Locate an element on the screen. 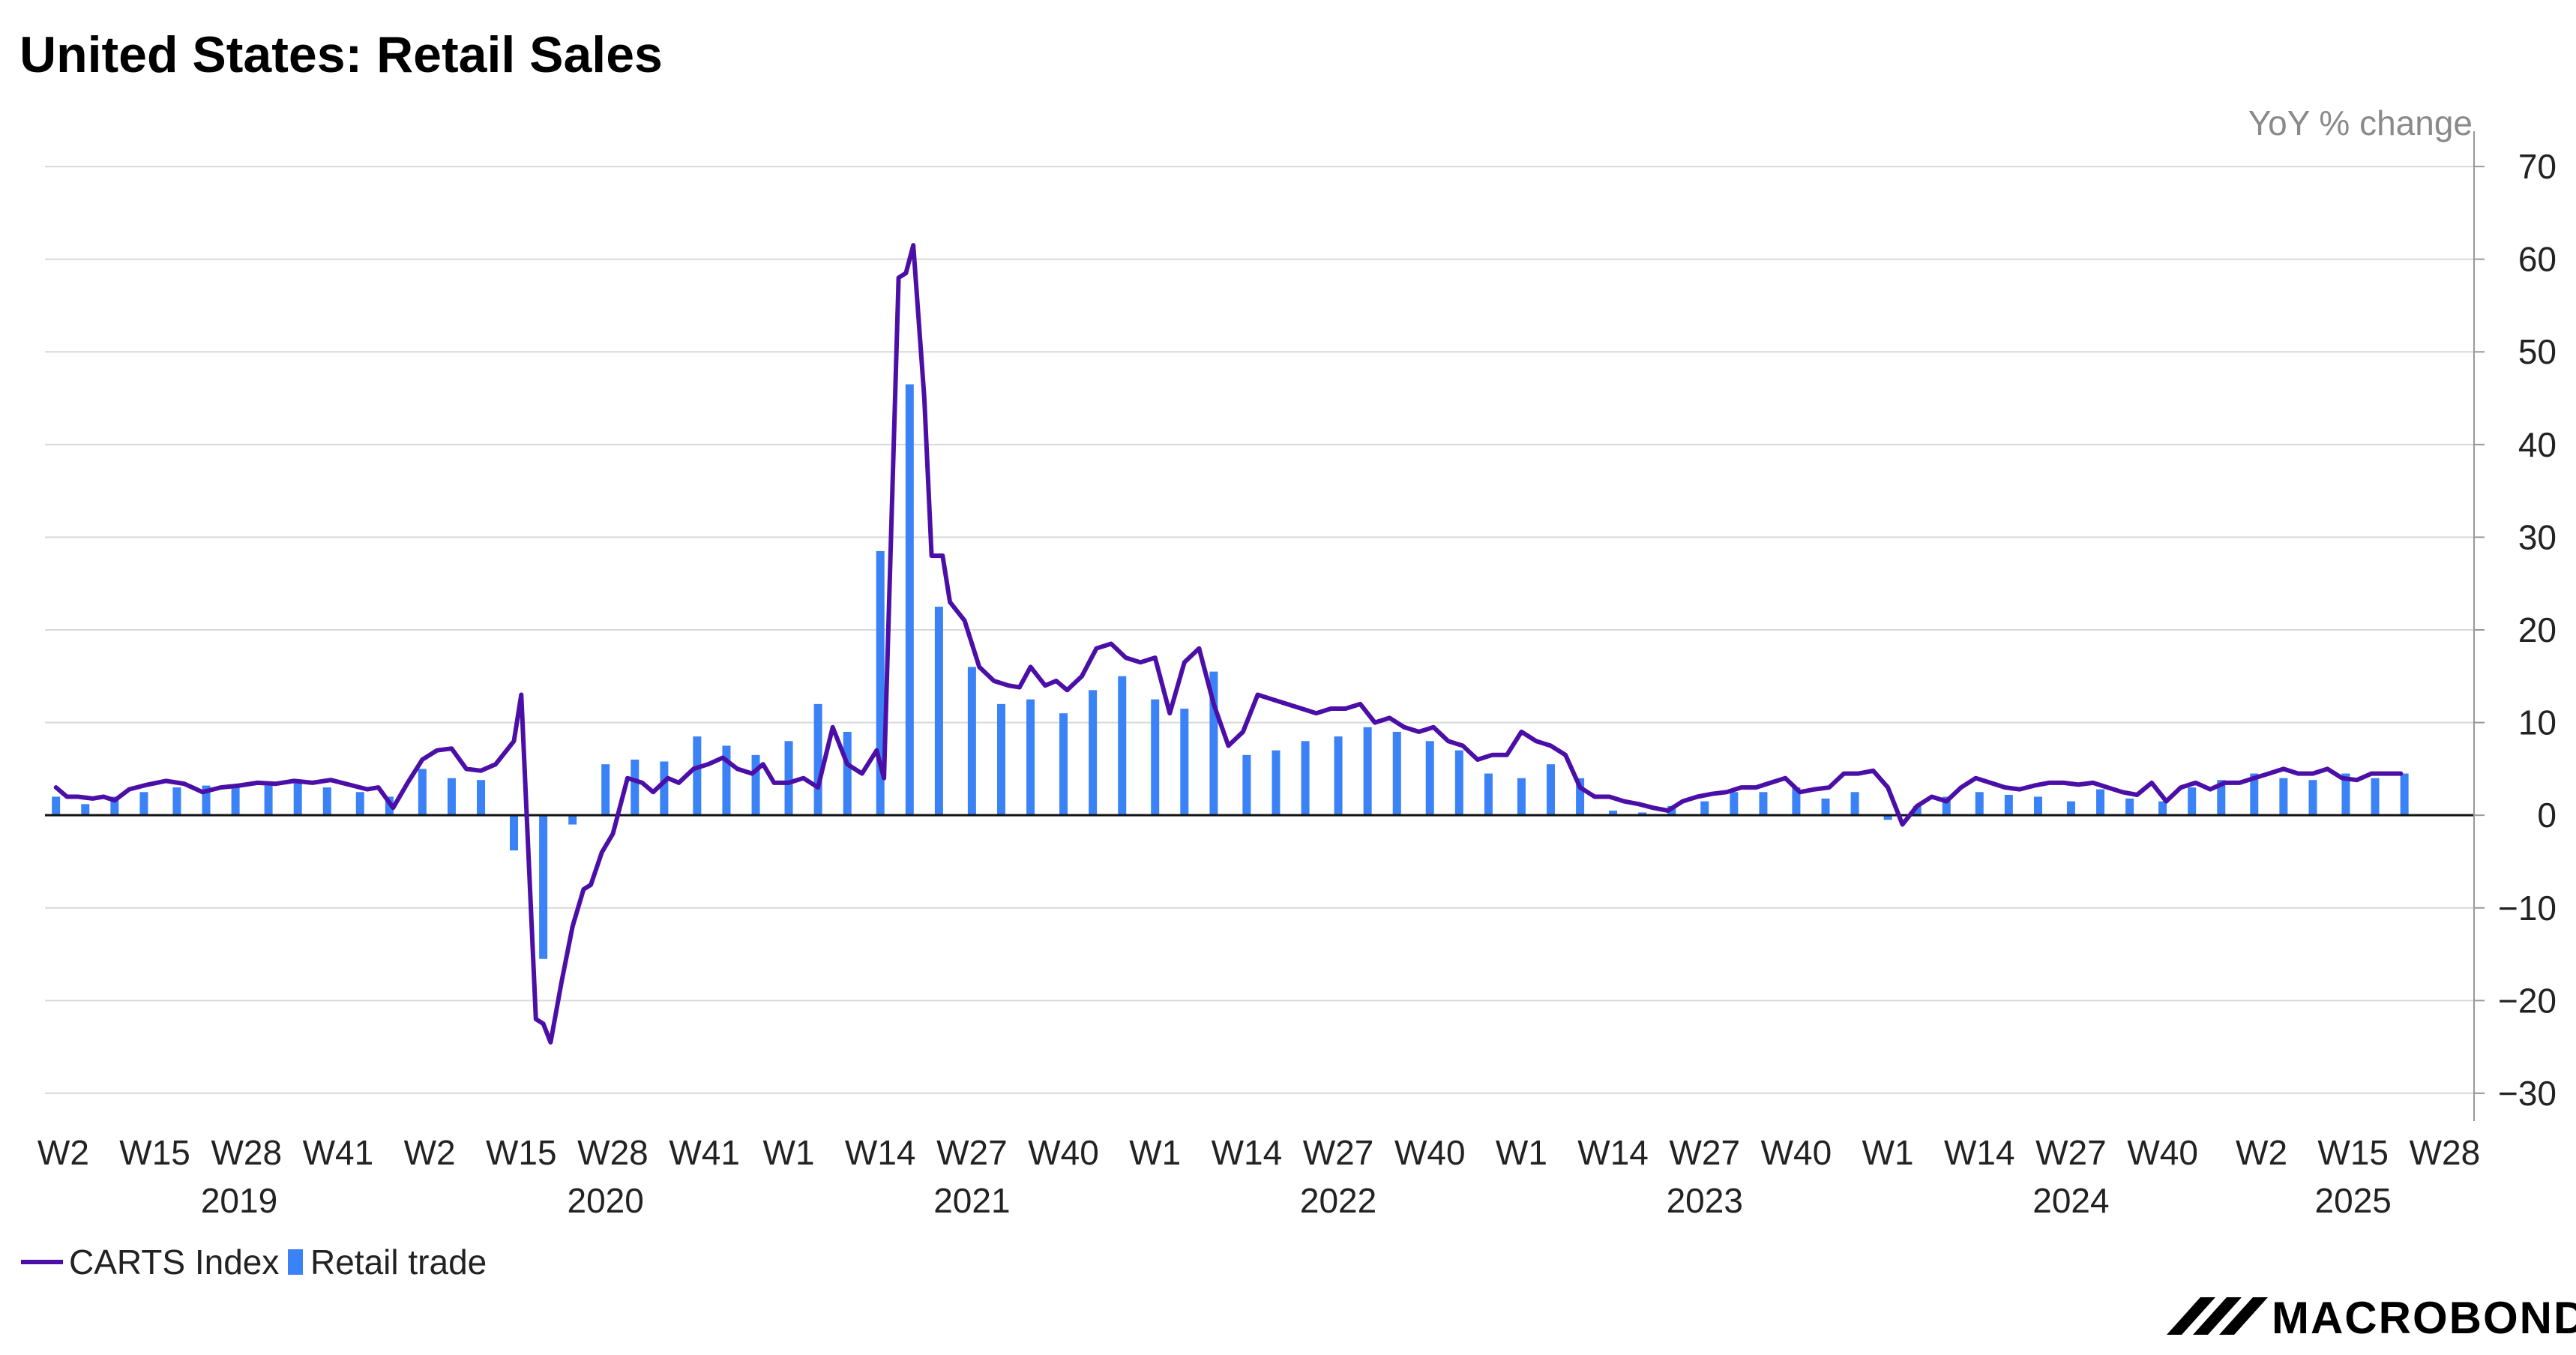 The width and height of the screenshot is (2576, 1355). y-tick-label: 30 is located at coordinates (2538, 536).